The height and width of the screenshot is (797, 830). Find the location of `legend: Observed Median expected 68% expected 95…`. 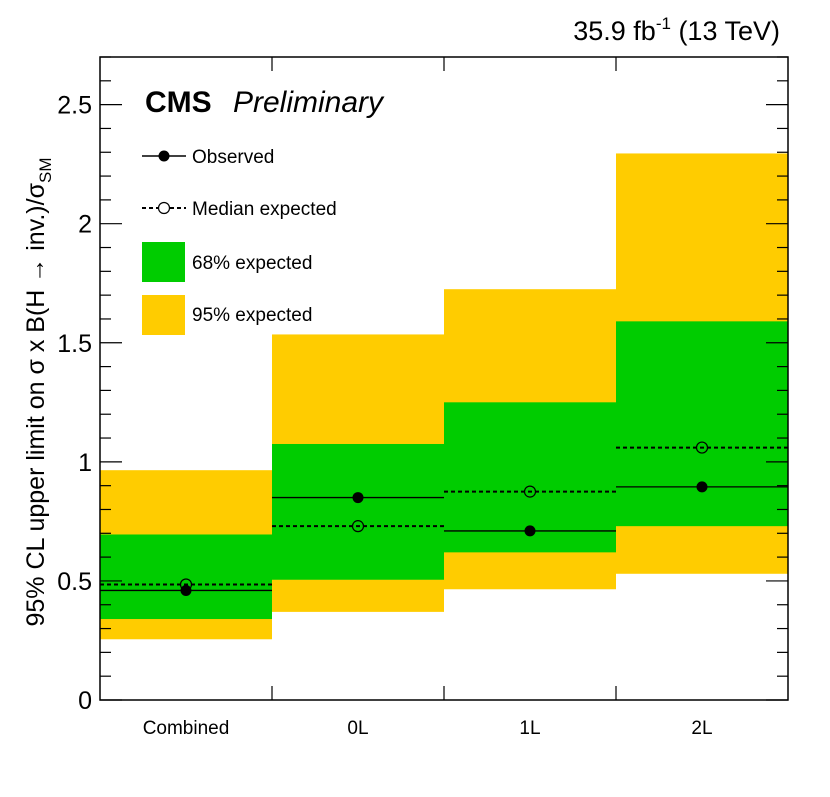

legend: Observed Median expected 68% expected 95… is located at coordinates (239, 241).